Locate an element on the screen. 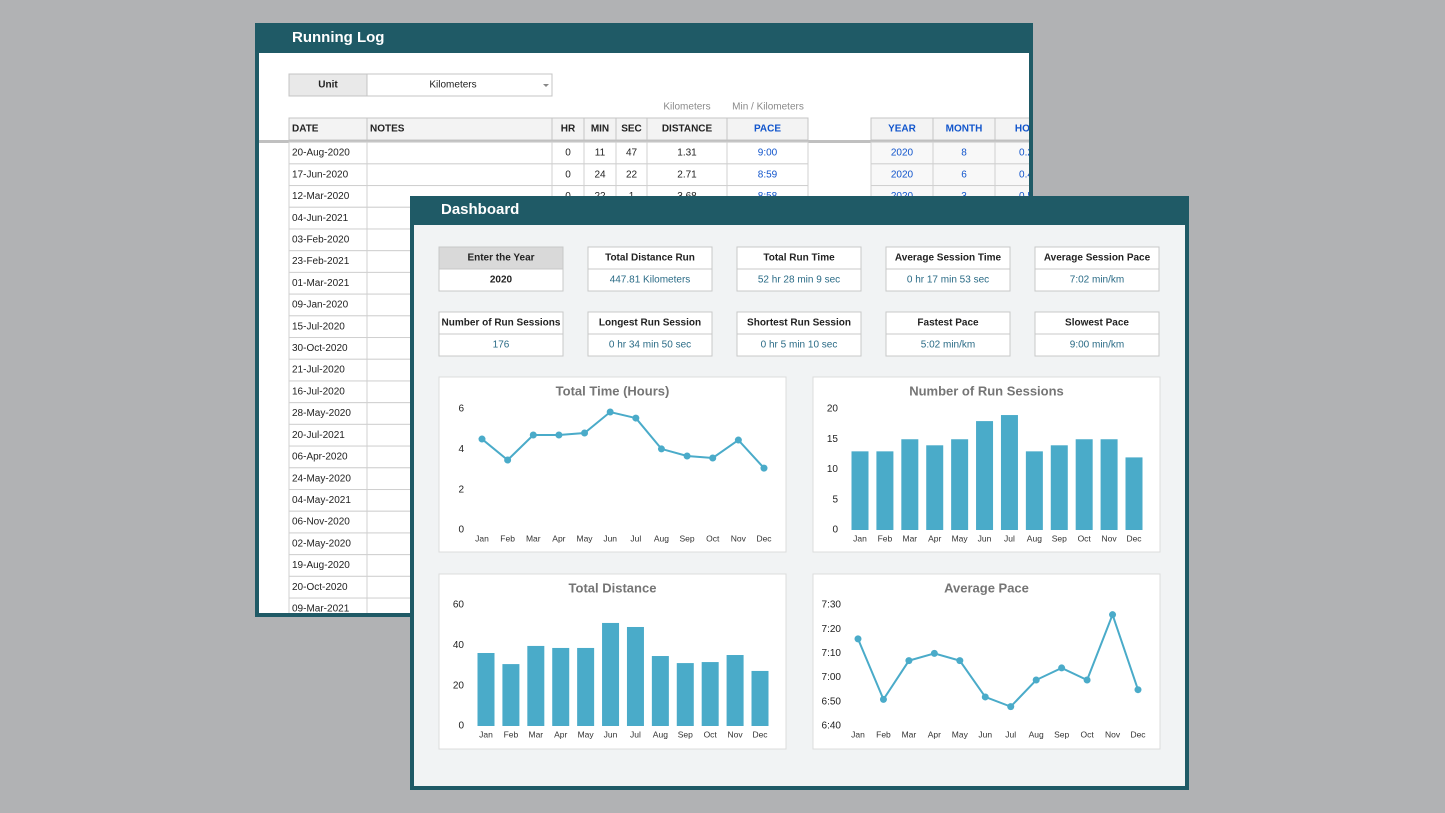 The height and width of the screenshot is (813, 1445). y-tick-label: 20 is located at coordinates (833, 409).